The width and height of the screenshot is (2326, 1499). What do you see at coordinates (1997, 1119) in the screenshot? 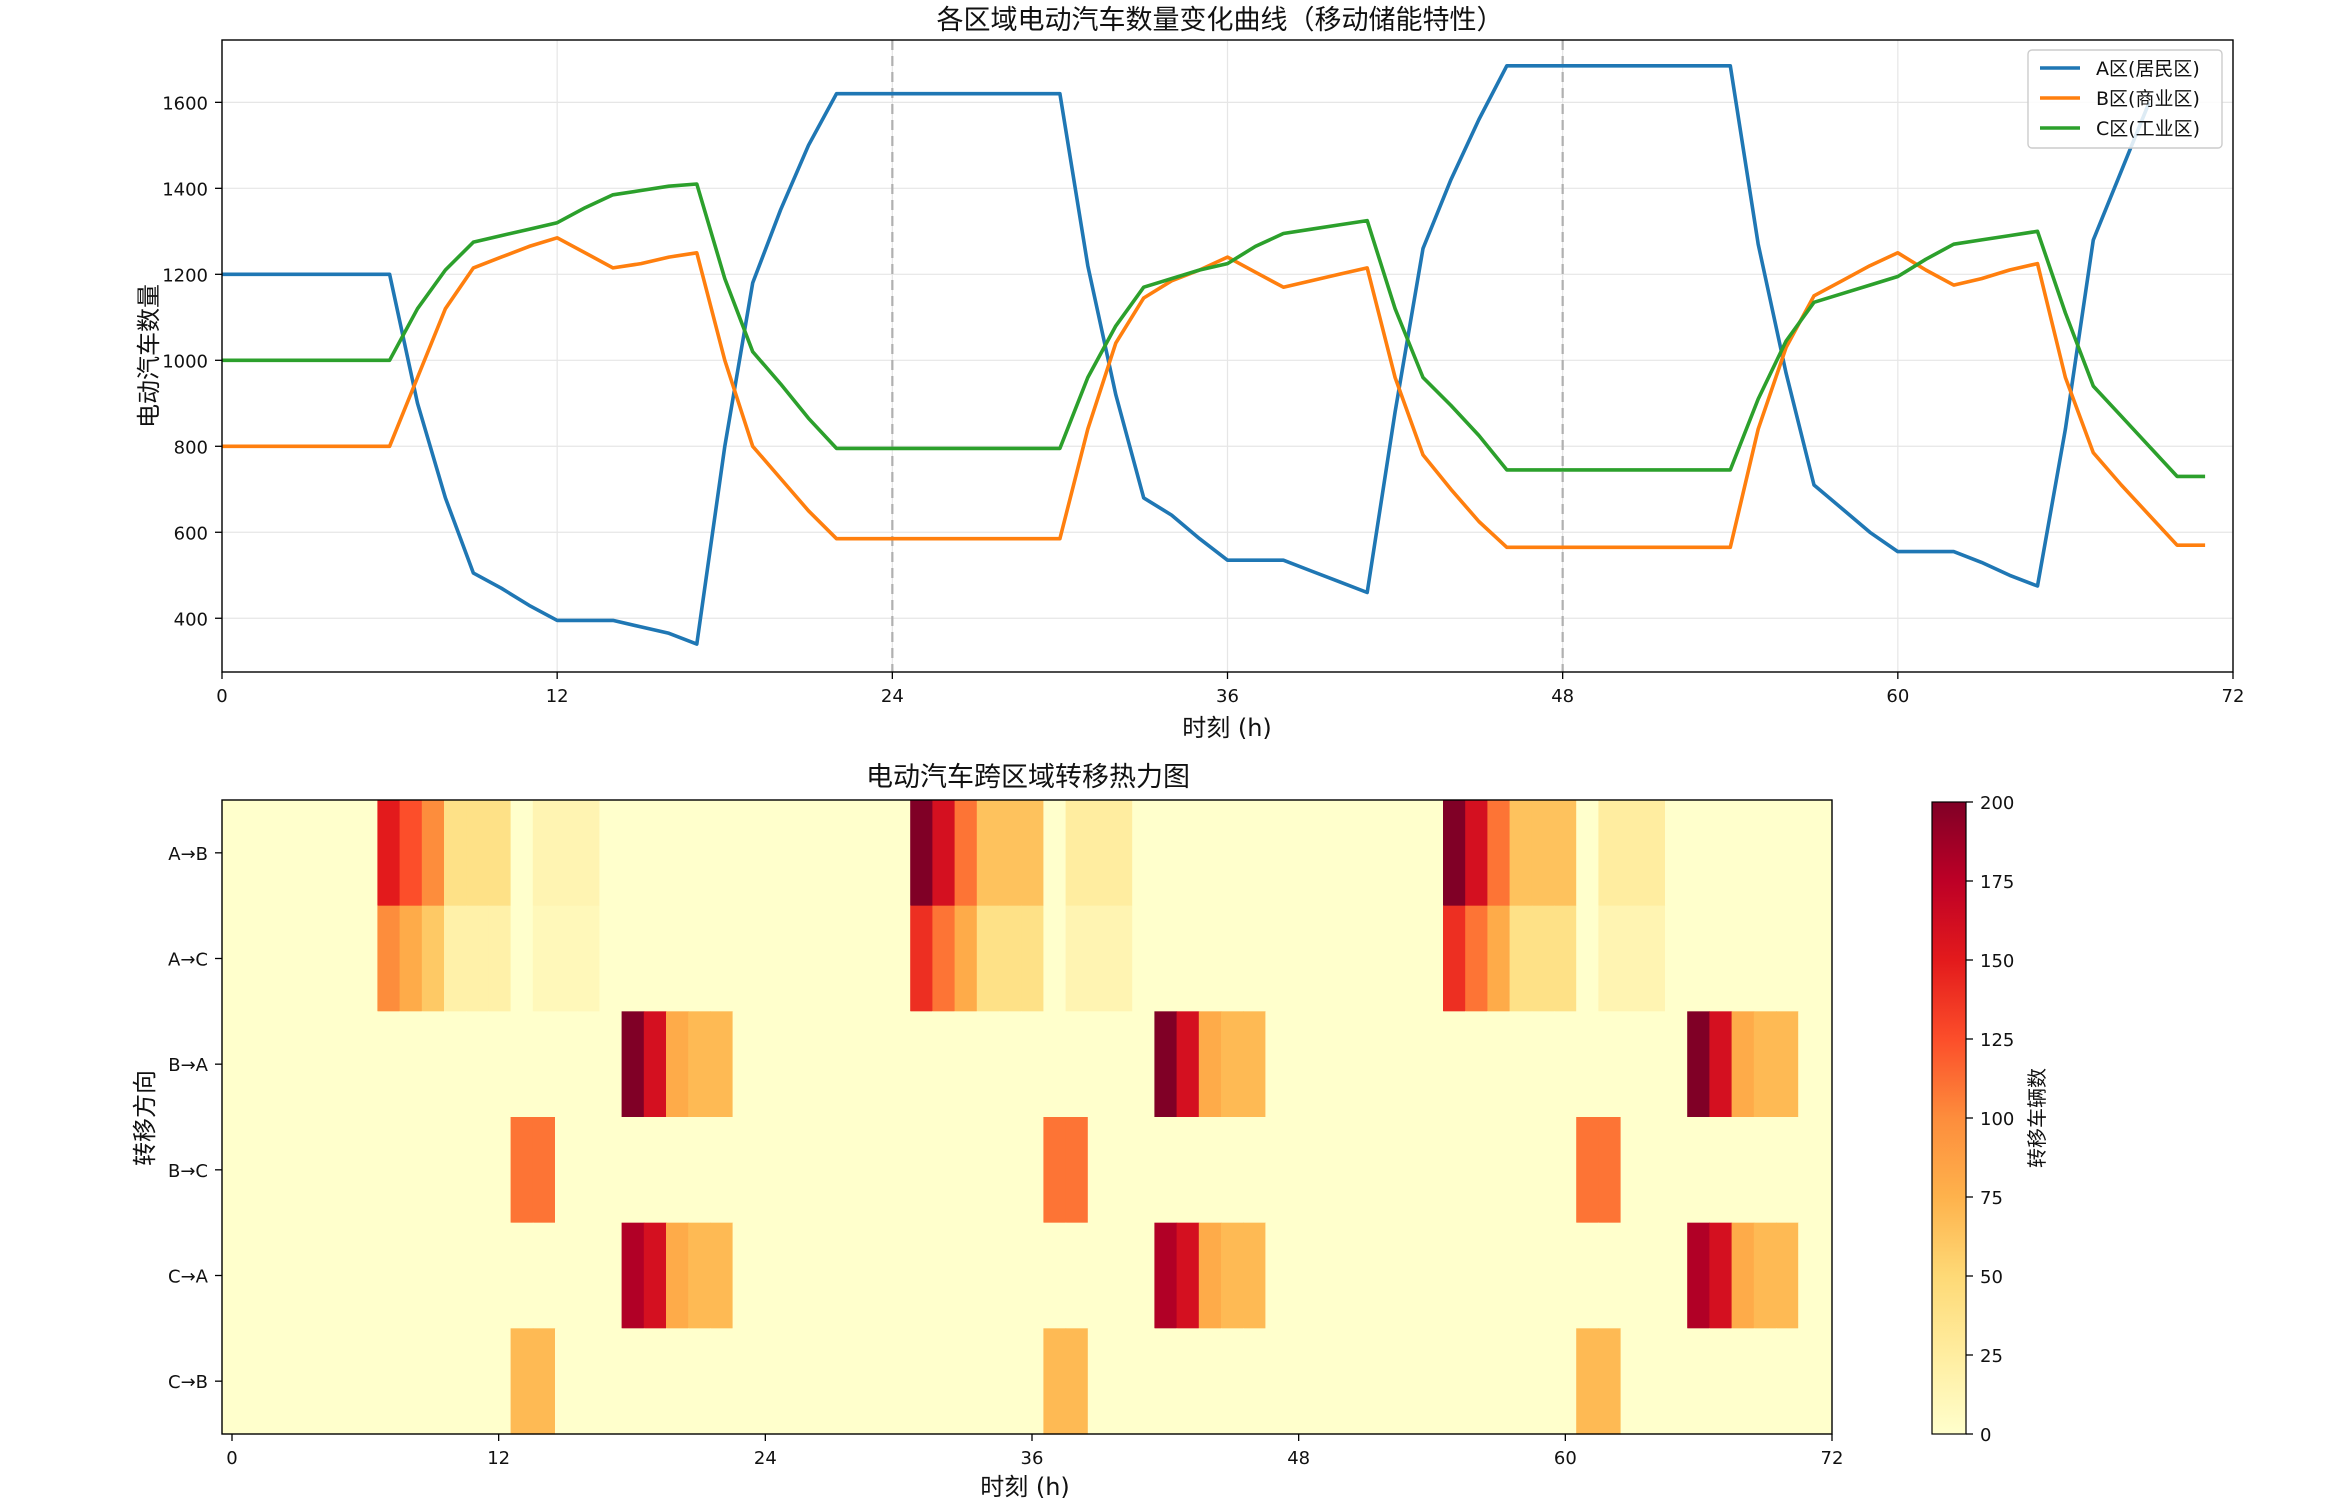
I see `colorbar-tick-label: 100` at bounding box center [1997, 1119].